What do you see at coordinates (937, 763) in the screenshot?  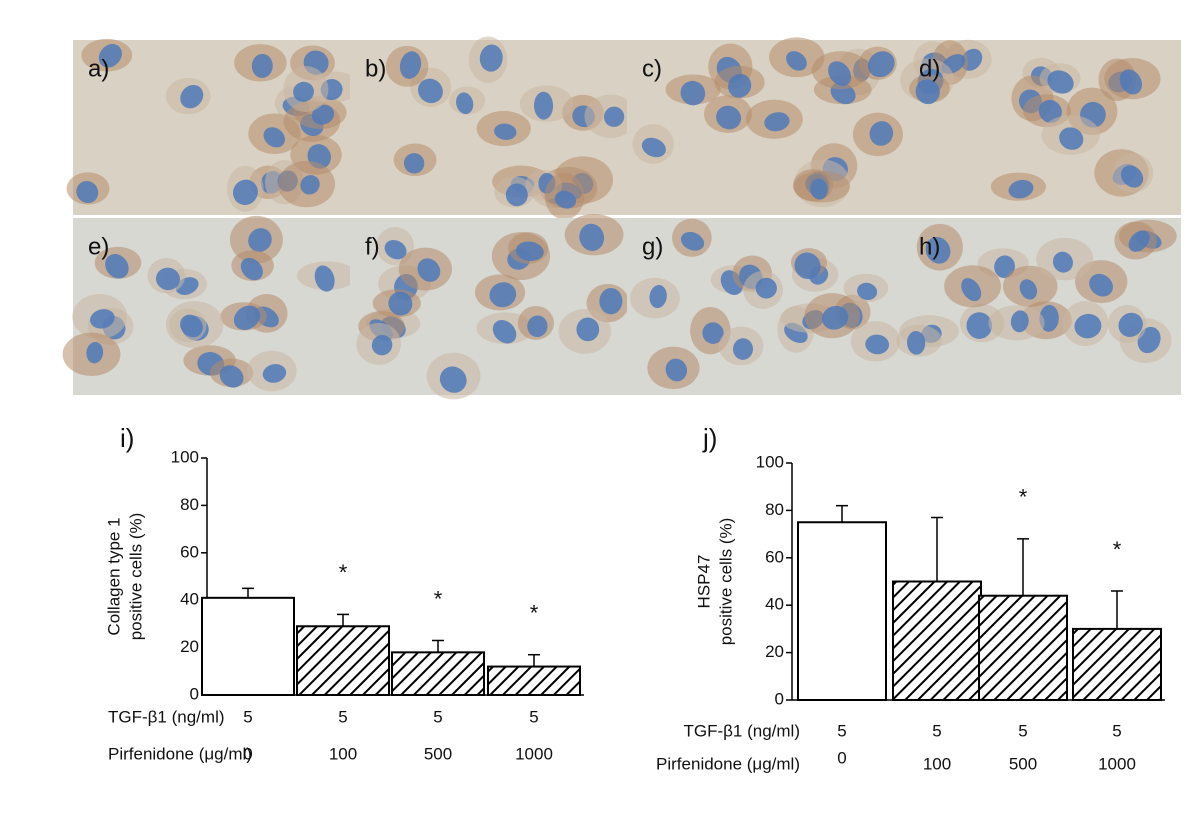 I see `x-tick-label: 100` at bounding box center [937, 763].